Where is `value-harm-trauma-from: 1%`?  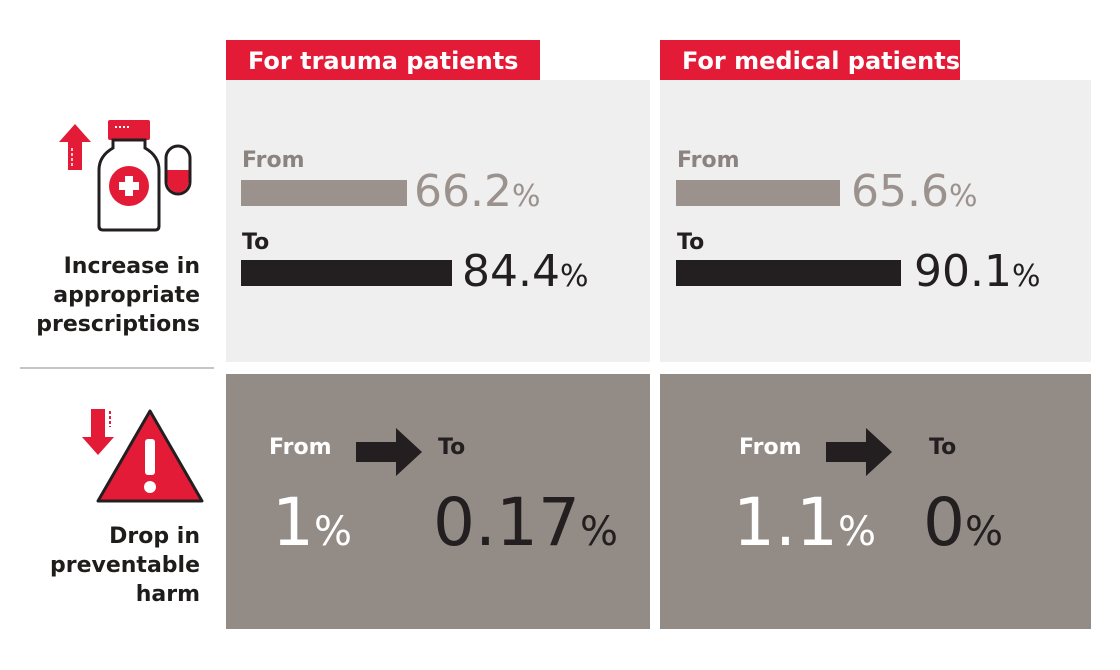 value-harm-trauma-from: 1% is located at coordinates (312, 527).